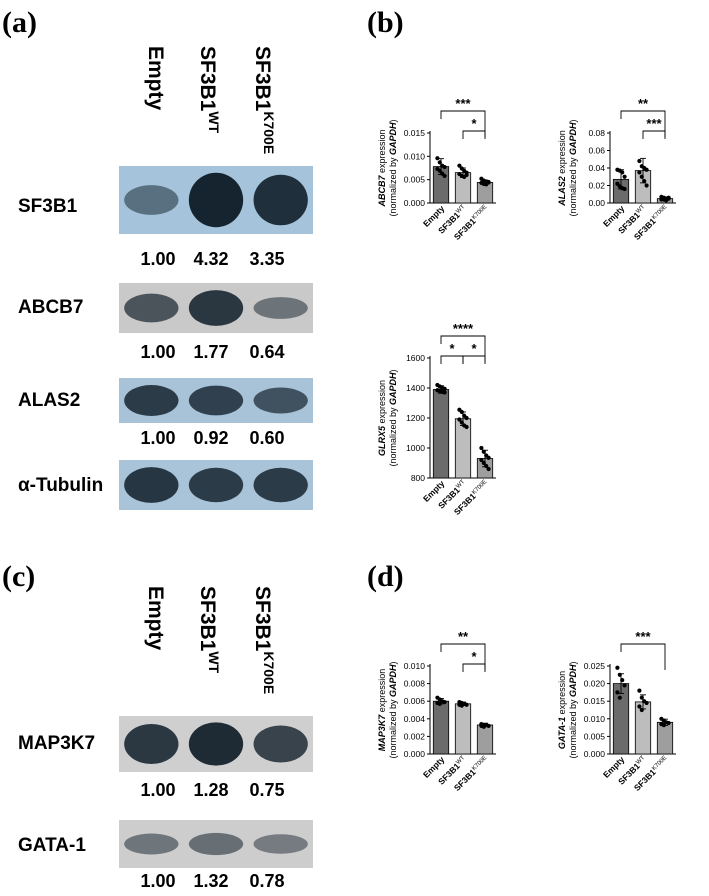 This screenshot has width=709, height=896. I want to click on protein-label-map3k7: MAP3K7, so click(57, 743).